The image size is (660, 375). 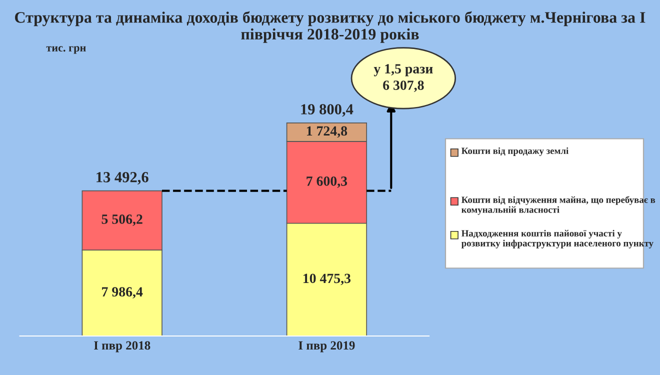 What do you see at coordinates (327, 182) in the screenshot?
I see `data-label: 7 600,3` at bounding box center [327, 182].